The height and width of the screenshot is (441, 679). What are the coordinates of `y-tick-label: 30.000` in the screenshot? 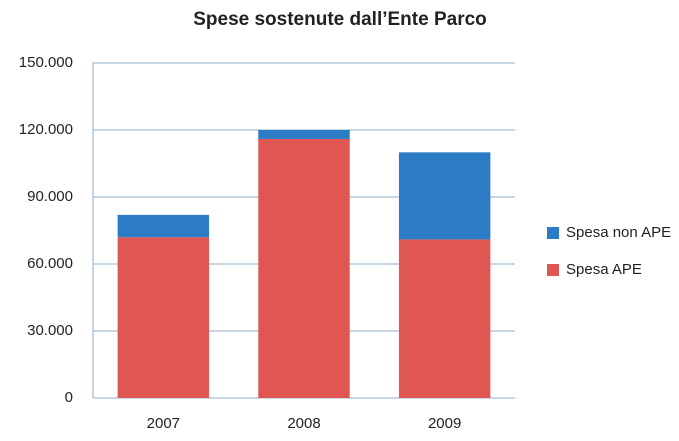 It's located at (50, 330).